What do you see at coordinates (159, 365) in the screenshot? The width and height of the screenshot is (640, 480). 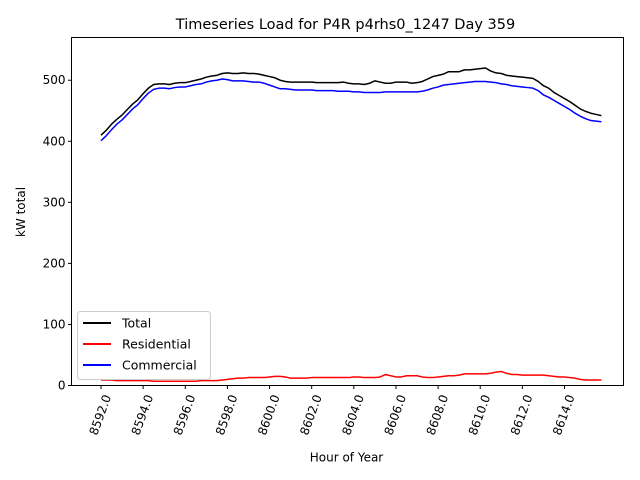 I see `legend-label-commercial: Commercial` at bounding box center [159, 365].